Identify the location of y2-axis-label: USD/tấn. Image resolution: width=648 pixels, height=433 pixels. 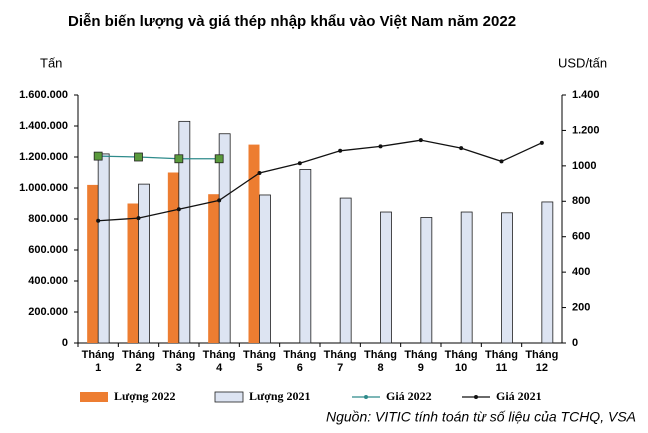
(582, 62).